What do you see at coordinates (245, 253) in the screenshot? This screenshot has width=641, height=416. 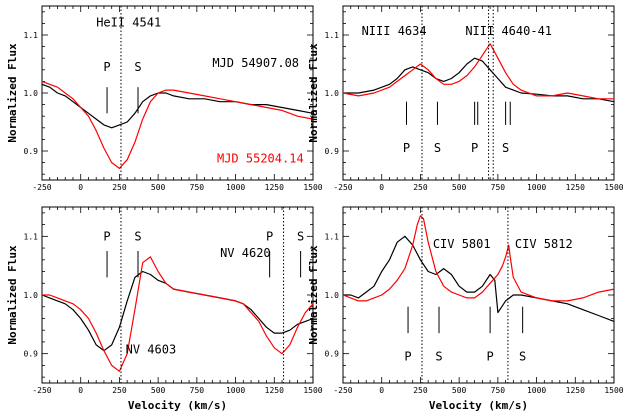 I see `line-annotation: NV 4620` at bounding box center [245, 253].